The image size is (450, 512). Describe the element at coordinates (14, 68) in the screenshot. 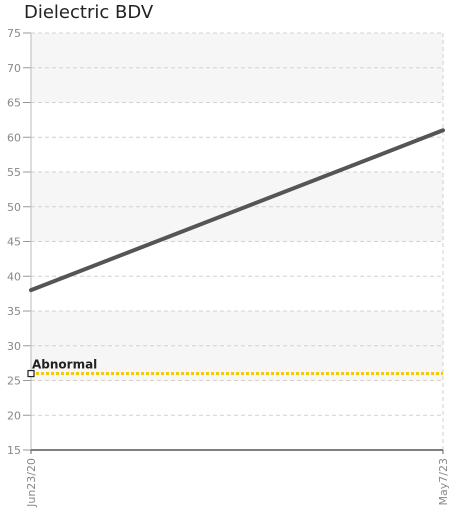

I see `y-tick-label: 70` at that location.